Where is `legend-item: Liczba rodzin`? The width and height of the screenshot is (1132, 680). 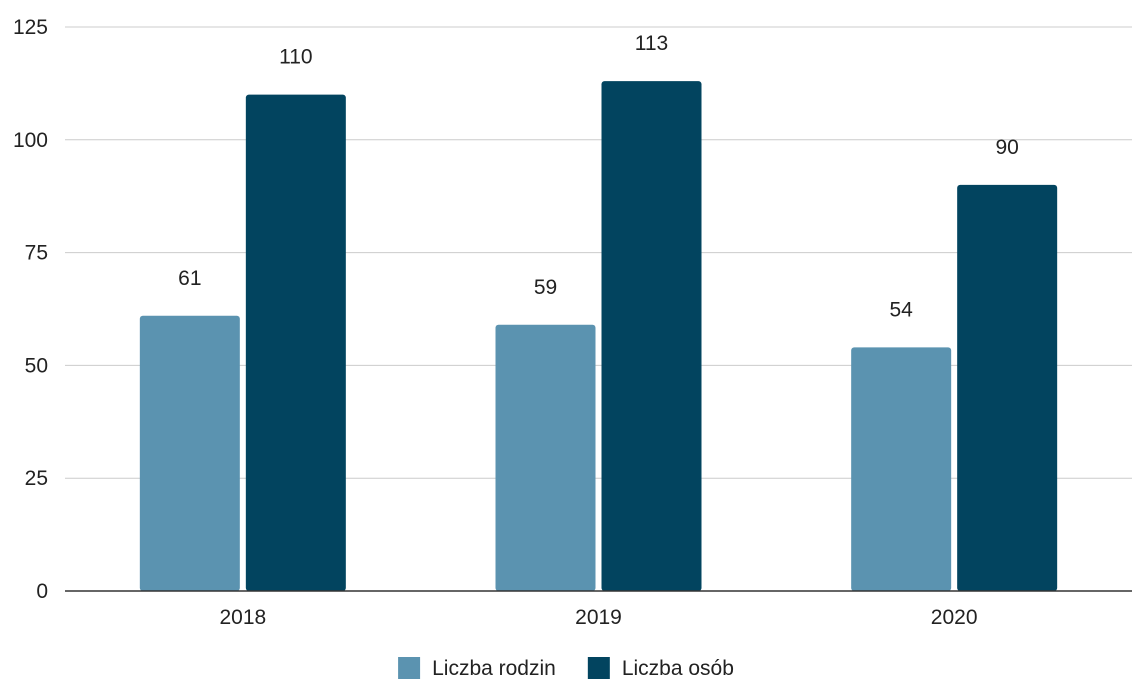
legend-item: Liczba rodzin is located at coordinates (477, 668).